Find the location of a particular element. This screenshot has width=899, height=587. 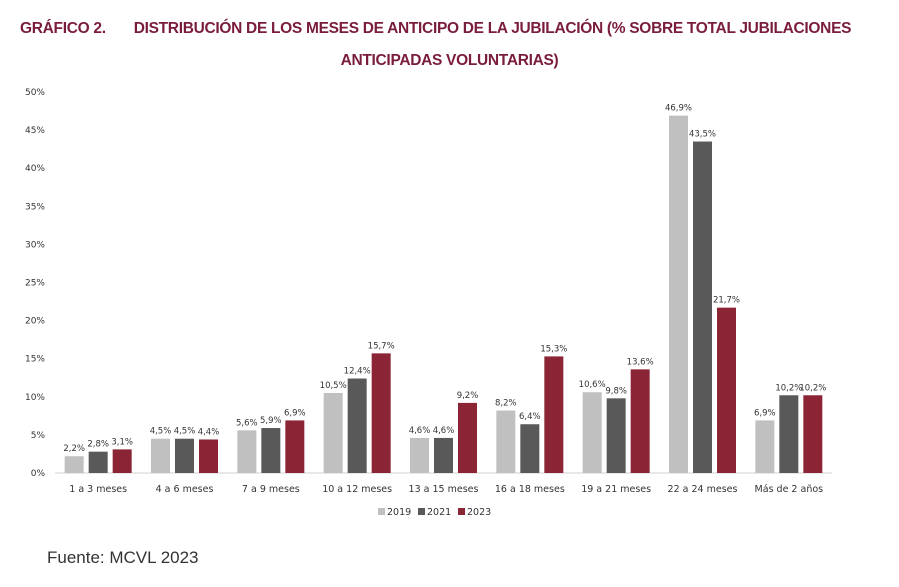

y-tick-label: 15% is located at coordinates (35, 360).